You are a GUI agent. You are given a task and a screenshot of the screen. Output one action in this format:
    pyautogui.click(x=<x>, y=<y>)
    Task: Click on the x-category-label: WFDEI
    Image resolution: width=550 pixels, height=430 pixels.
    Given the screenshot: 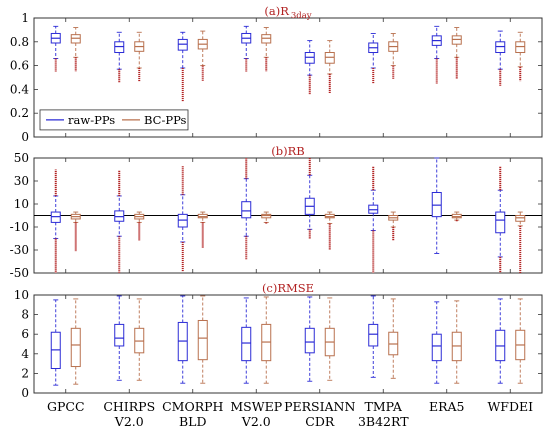 What is the action you would take?
    pyautogui.click(x=510, y=406)
    